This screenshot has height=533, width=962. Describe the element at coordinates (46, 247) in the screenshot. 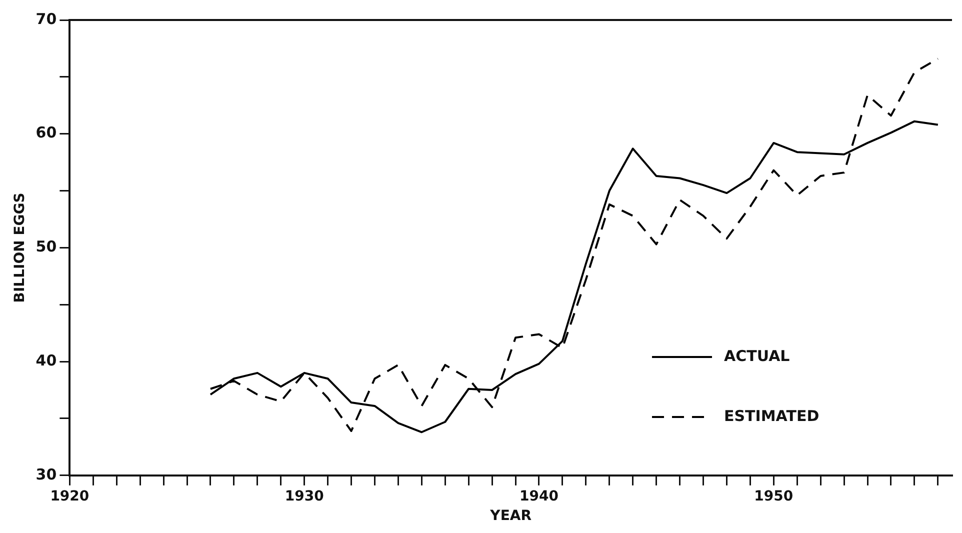

I see `y-tick-label: 50` at that location.